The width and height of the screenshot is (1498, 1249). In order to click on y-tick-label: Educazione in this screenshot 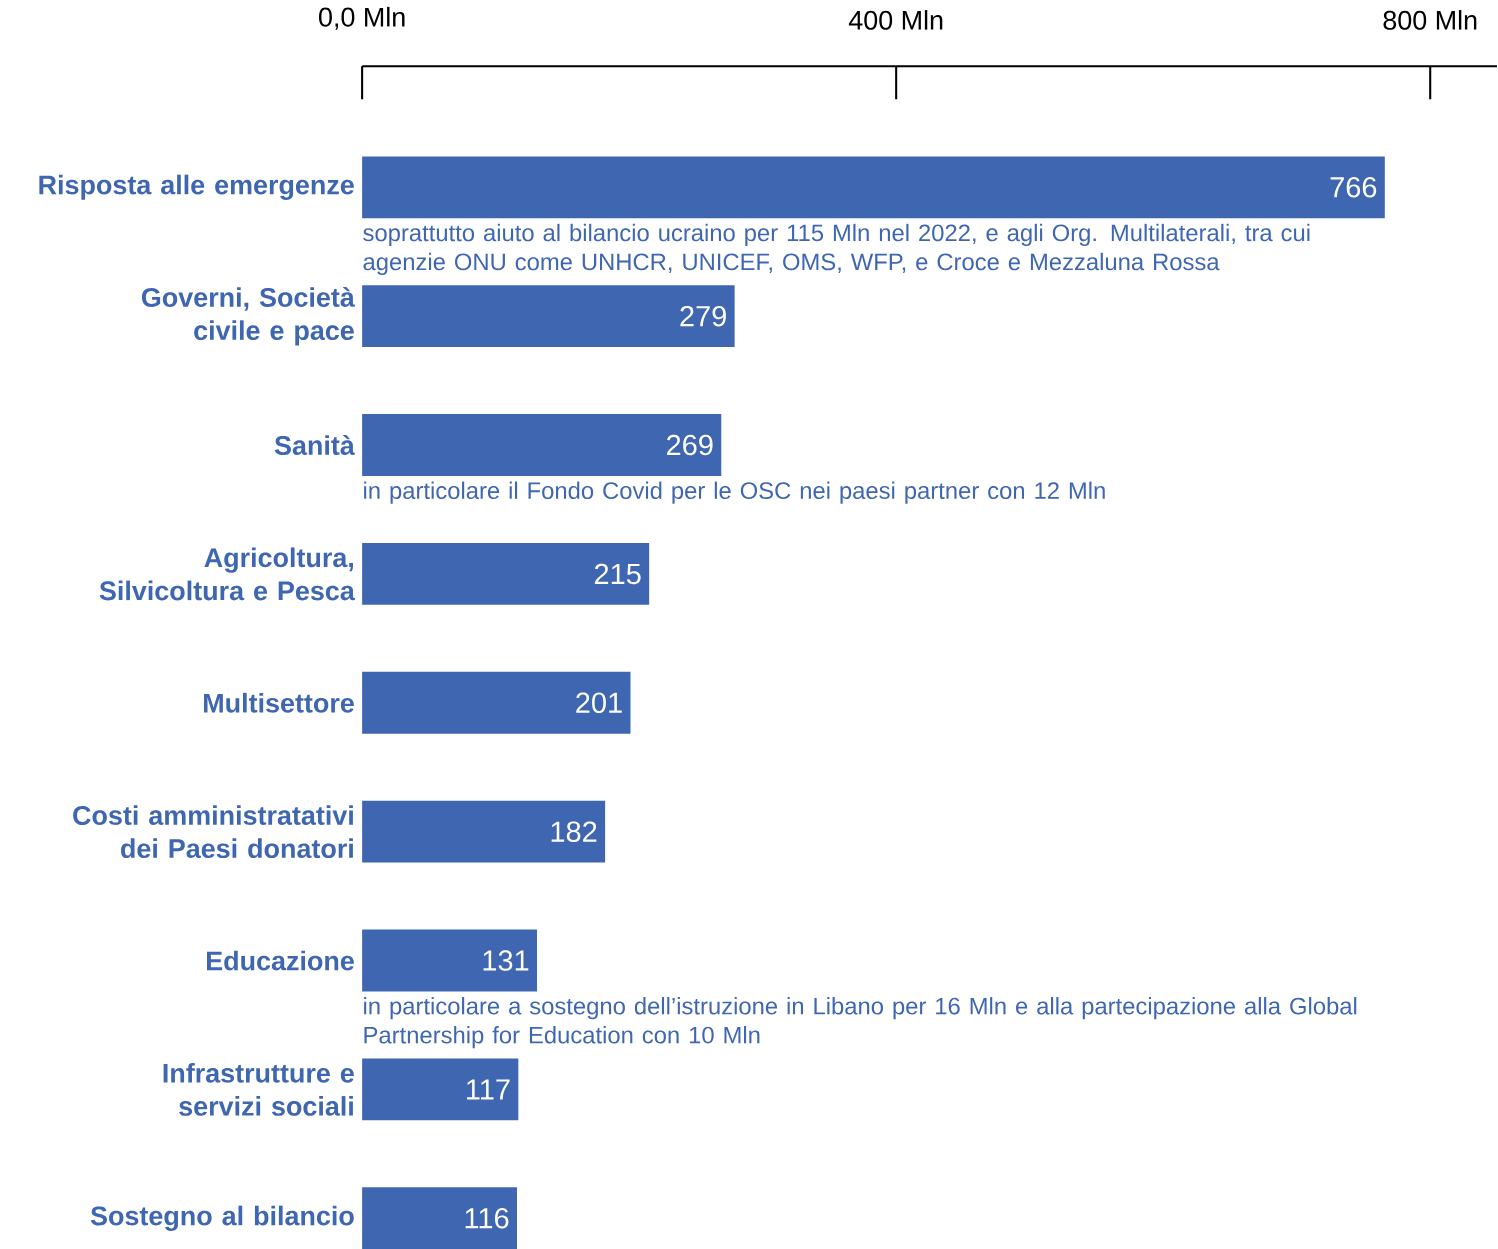, I will do `click(280, 960)`.